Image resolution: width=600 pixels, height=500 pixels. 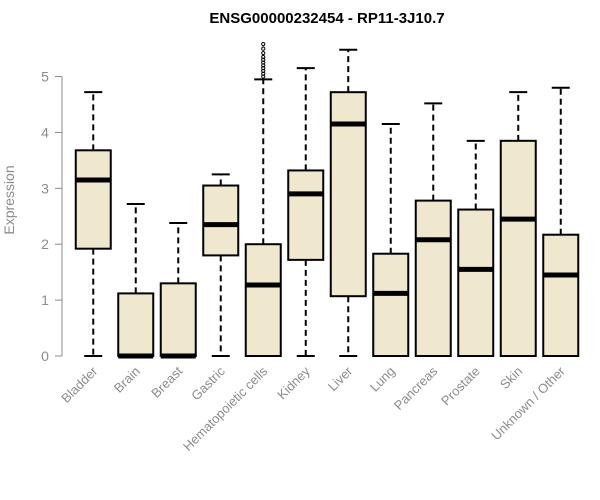 What do you see at coordinates (528, 403) in the screenshot?
I see `x-tick-label: Unknown / Other` at bounding box center [528, 403].